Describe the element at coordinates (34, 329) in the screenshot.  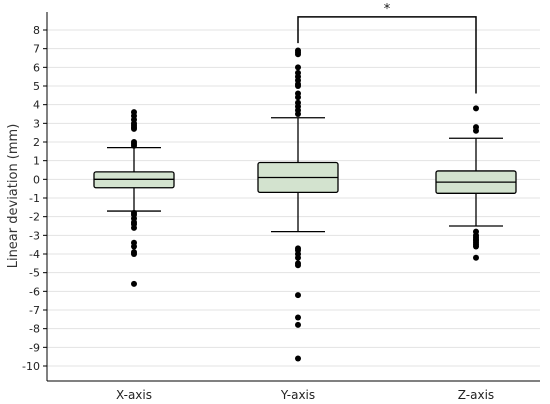
I see `y-tick-label: -8` at that location.